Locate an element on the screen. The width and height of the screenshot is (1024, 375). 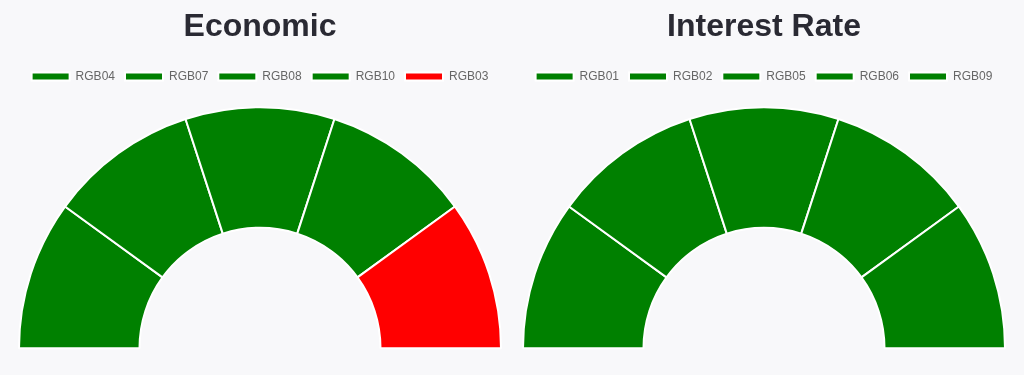
legend-label: RGB03 is located at coordinates (469, 75).